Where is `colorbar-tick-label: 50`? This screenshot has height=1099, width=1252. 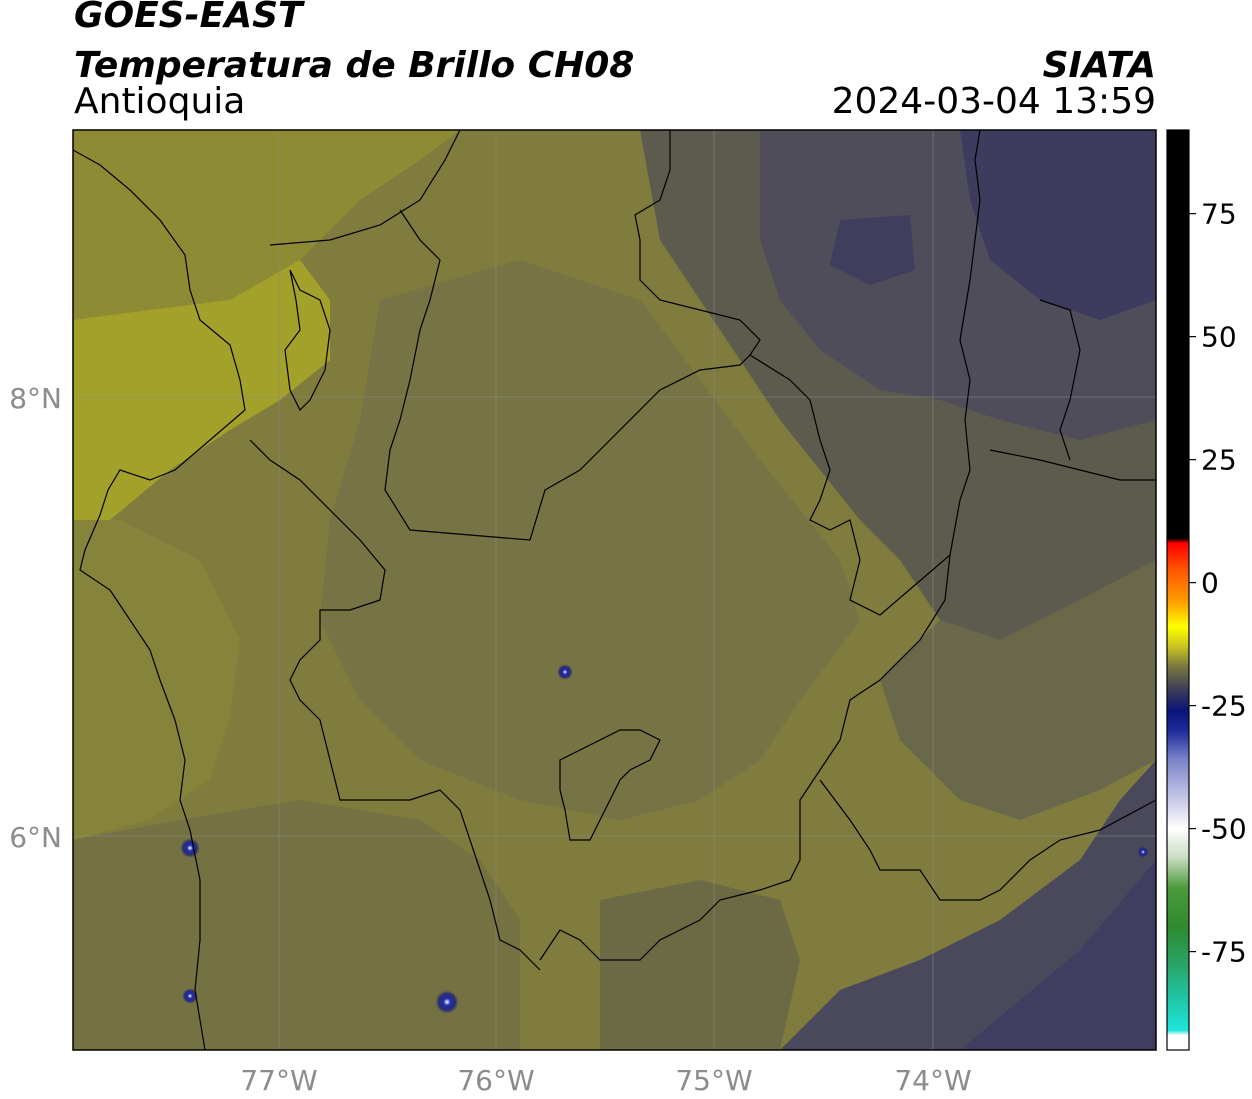 colorbar-tick-label: 50 is located at coordinates (1219, 337).